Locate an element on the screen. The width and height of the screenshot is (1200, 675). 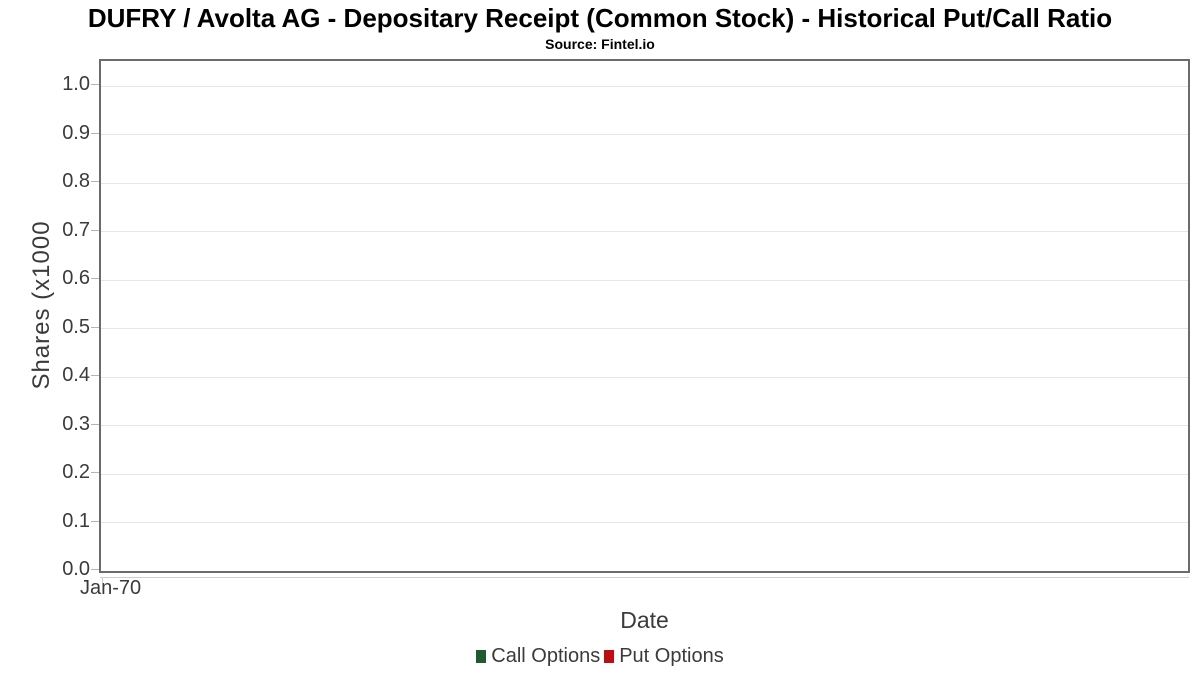
x-axis-line is located at coordinates (644, 577).